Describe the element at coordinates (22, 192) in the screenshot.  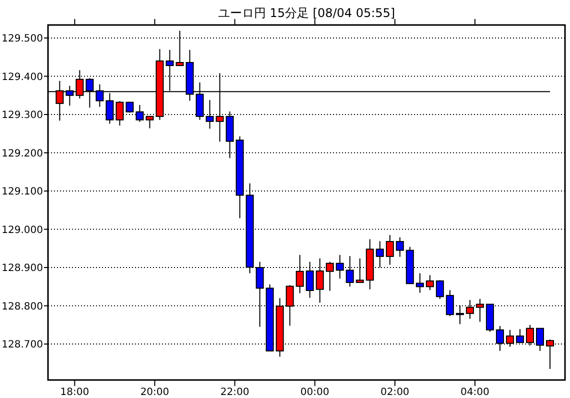
I see `y-tick-label: 129.100` at that location.